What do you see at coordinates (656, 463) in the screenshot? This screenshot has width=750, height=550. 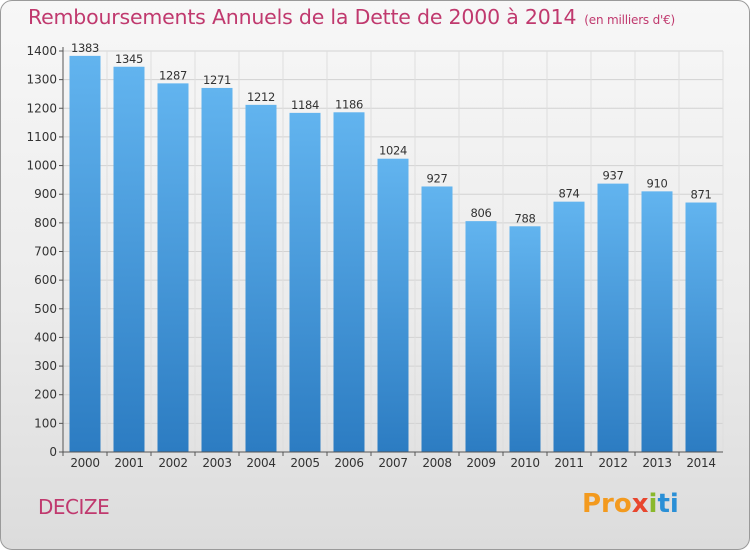 I see `x-tick-label: 2013` at bounding box center [656, 463].